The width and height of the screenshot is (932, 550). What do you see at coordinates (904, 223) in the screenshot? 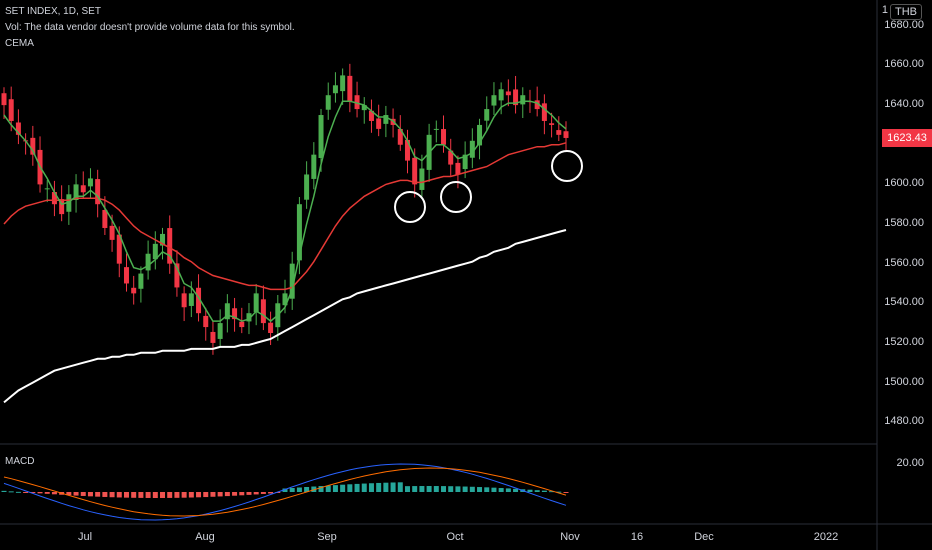
I see `price-tick-label: 1580.00` at bounding box center [904, 223].